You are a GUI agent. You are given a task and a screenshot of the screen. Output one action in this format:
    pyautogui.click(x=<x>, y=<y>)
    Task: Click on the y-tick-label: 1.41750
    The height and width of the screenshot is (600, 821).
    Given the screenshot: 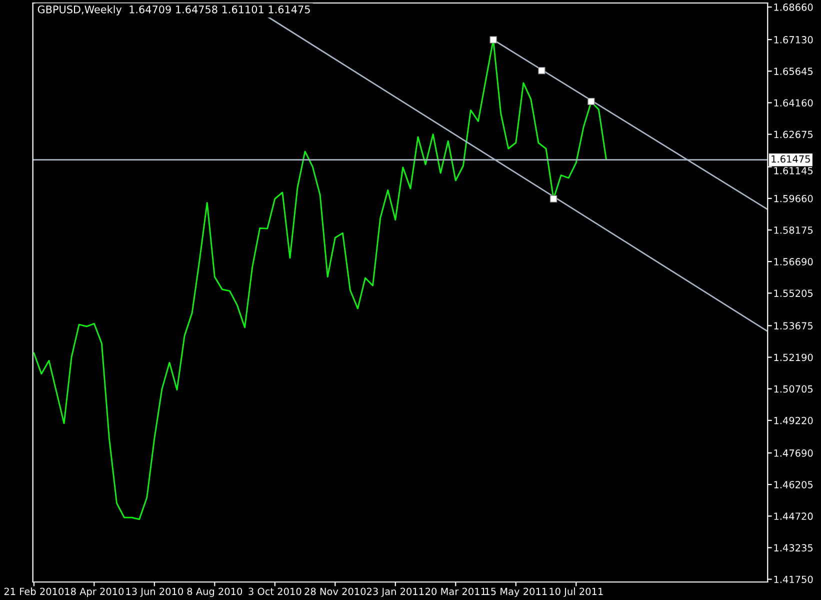 What is the action you would take?
    pyautogui.click(x=793, y=580)
    